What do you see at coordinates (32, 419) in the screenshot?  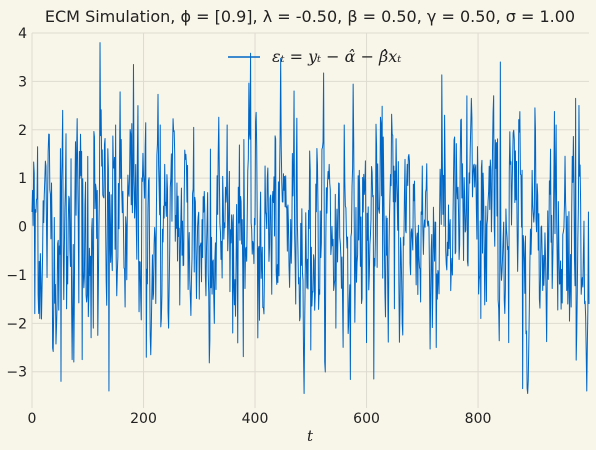 I see `x-tick-label: 0` at bounding box center [32, 419].